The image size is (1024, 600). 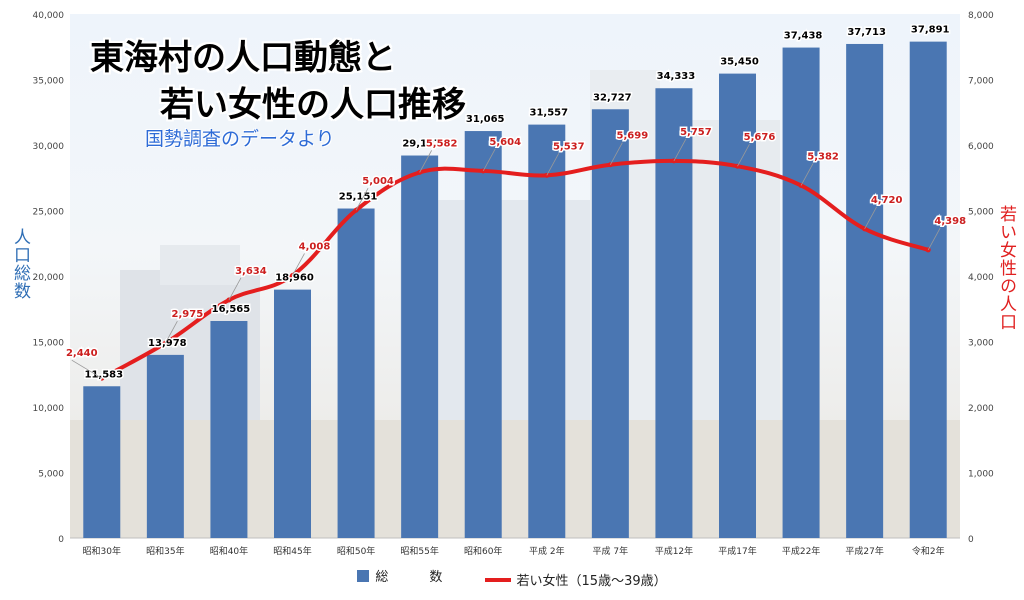 I want to click on line-value-label: 5,537, so click(x=569, y=146).